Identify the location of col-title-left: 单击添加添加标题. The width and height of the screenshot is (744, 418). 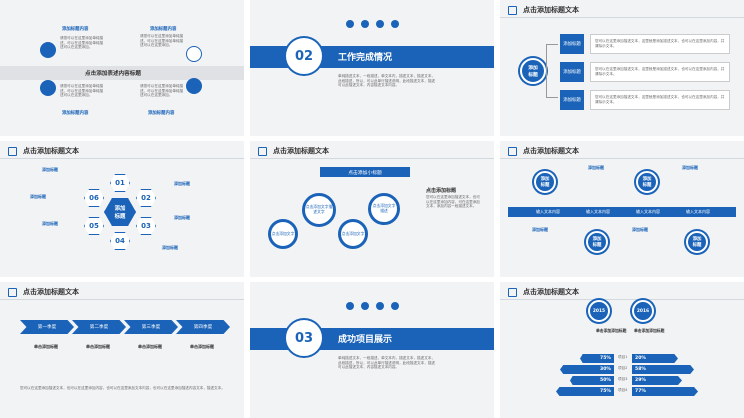
(611, 330).